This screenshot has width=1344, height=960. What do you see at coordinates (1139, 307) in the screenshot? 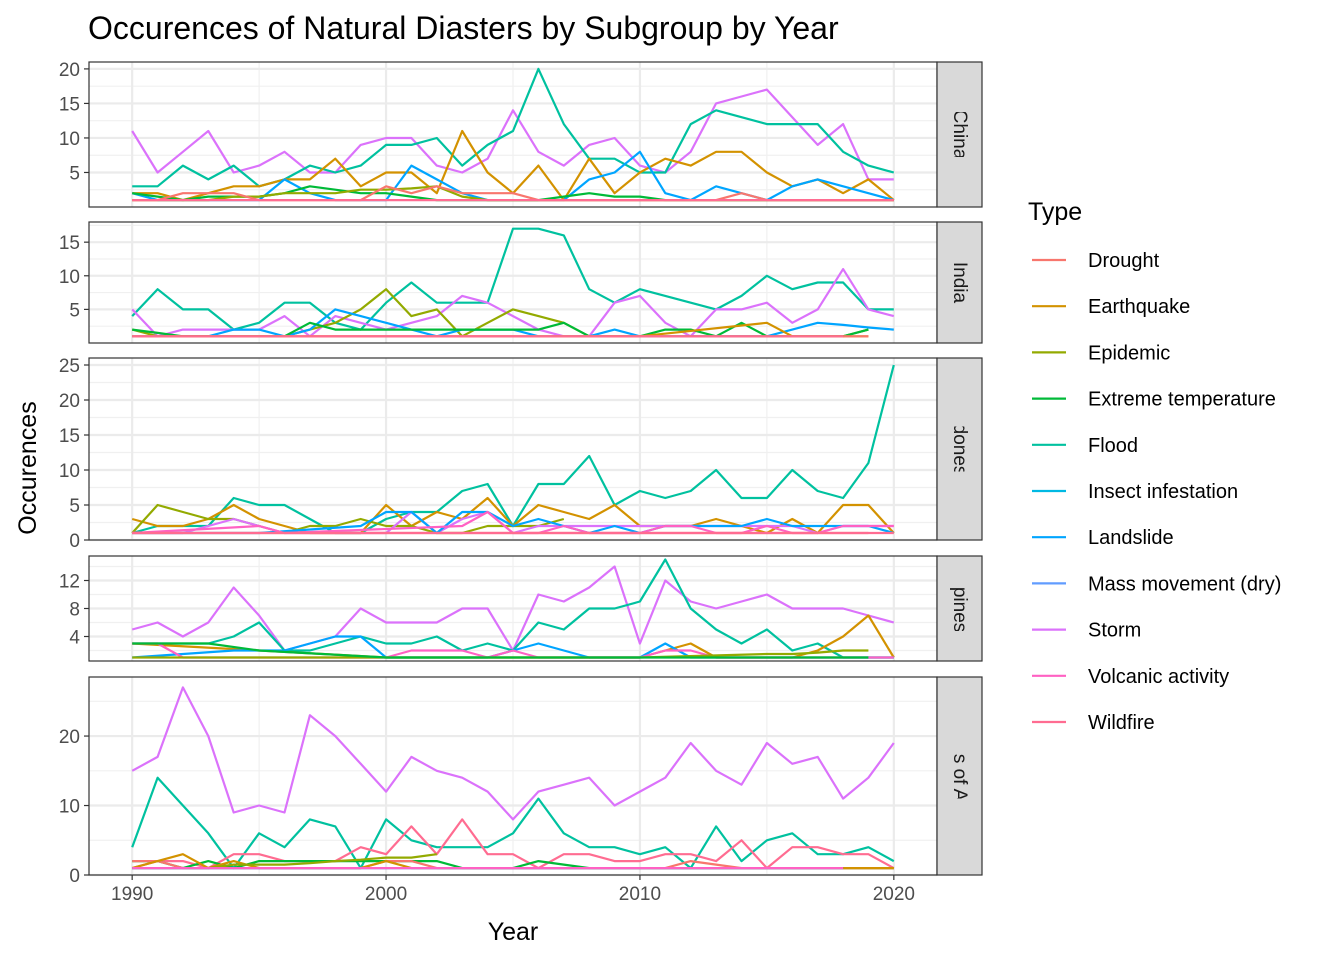
I see `legend-label: Earthquake` at bounding box center [1139, 307].